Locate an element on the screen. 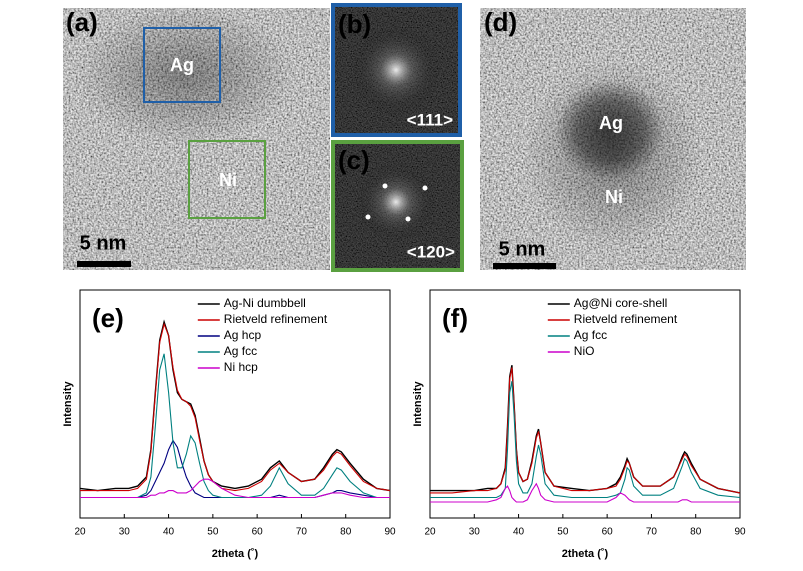 This screenshot has width=803, height=571. particle is located at coordinates (185, 75).